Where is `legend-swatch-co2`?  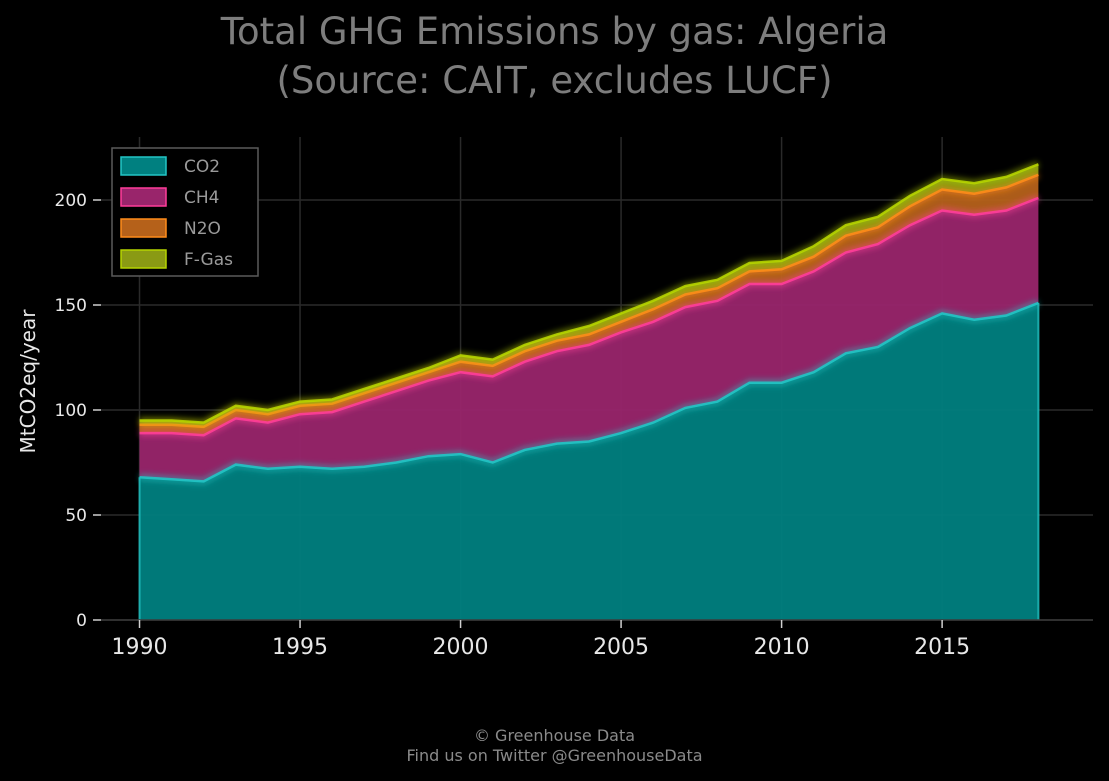
legend-swatch-co2 is located at coordinates (143, 166).